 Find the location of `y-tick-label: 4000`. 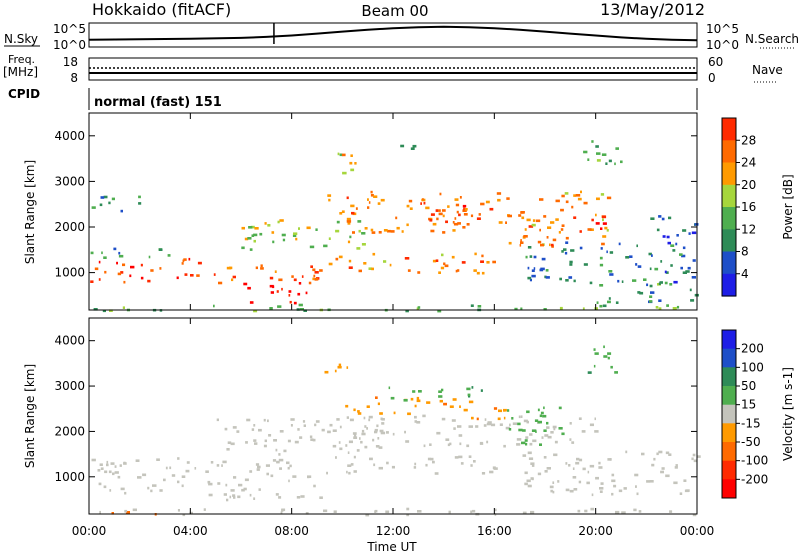

y-tick-label: 4000 is located at coordinates (69, 341).